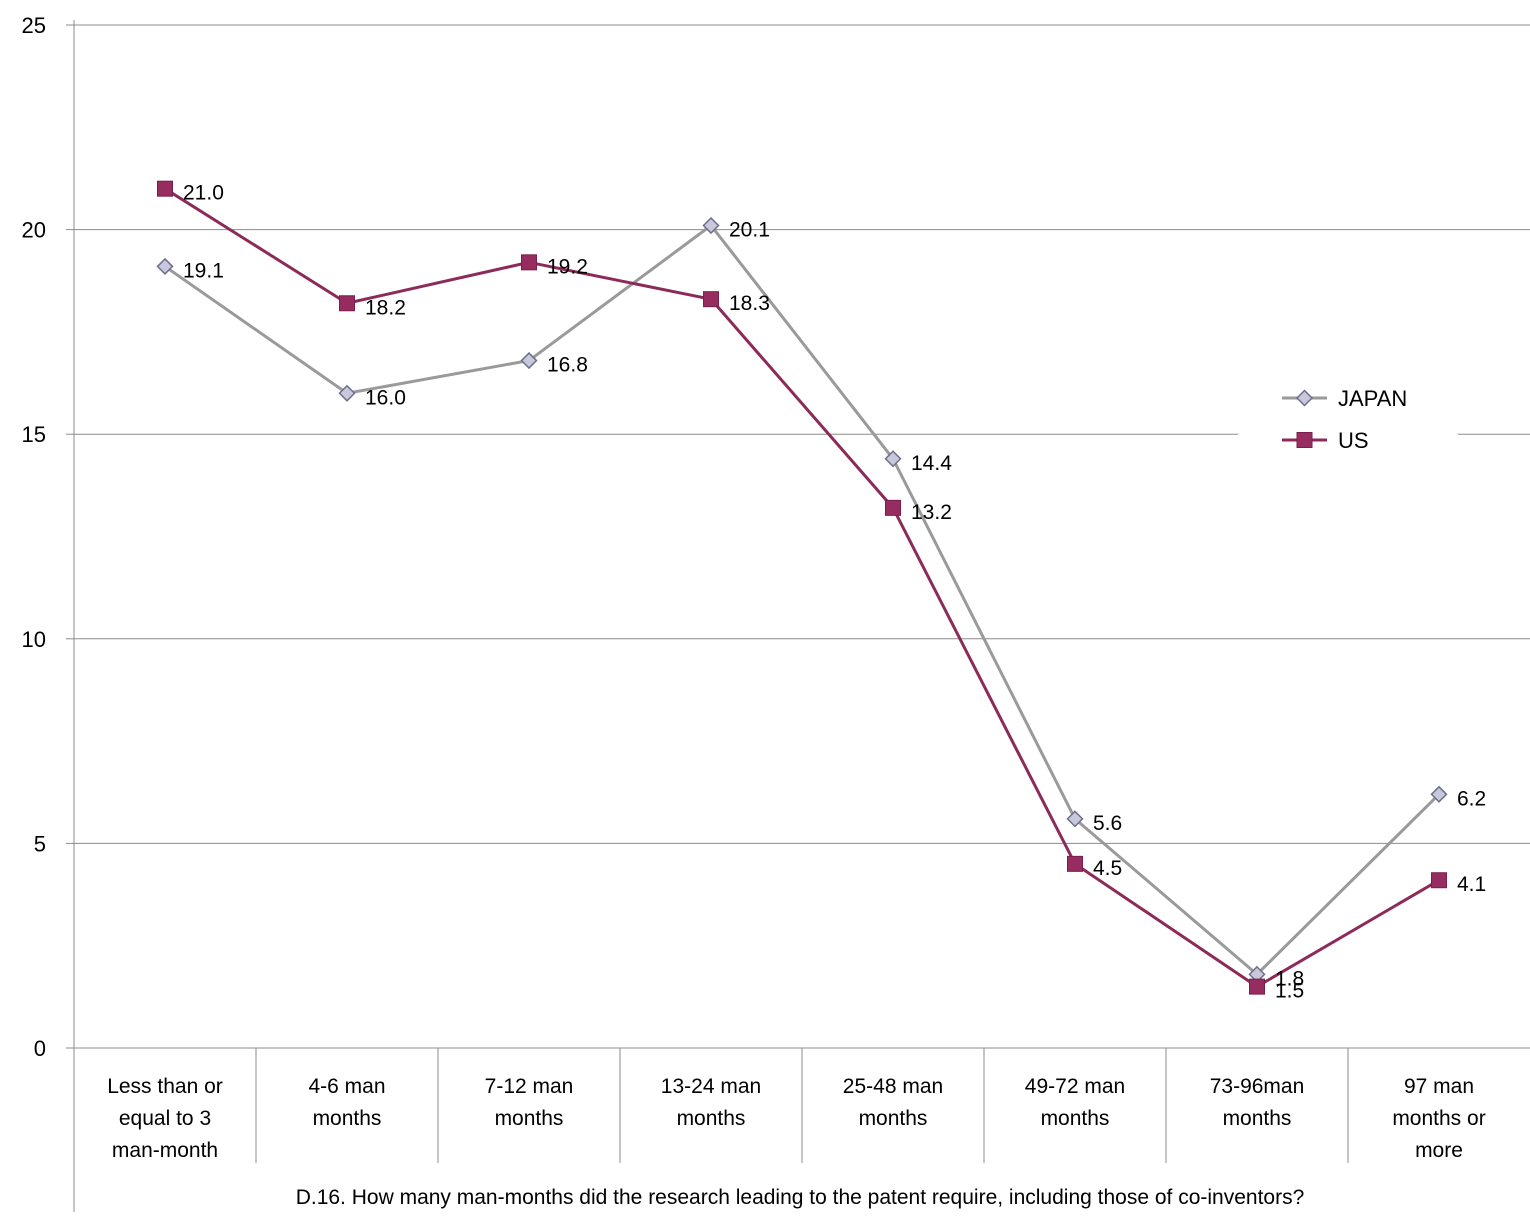 This screenshot has height=1219, width=1530. I want to click on data-label-us: 18.3, so click(749, 303).